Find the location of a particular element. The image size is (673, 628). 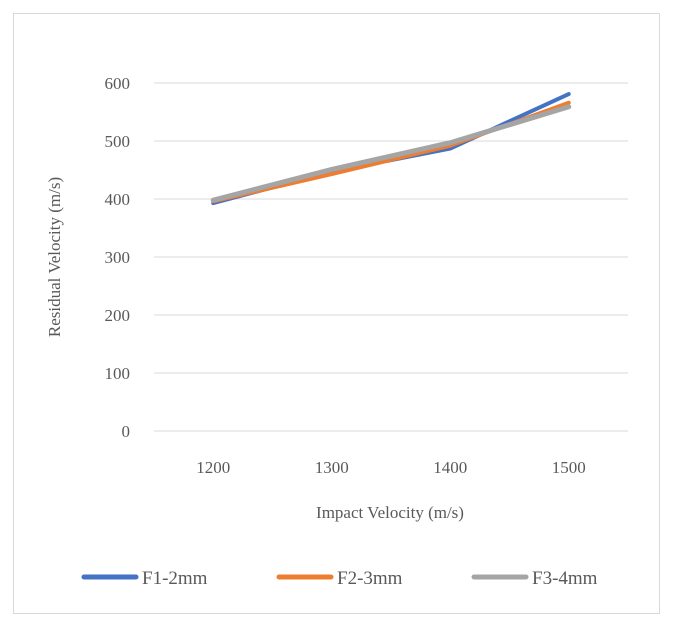

x-tick-label: 1400 is located at coordinates (450, 467).